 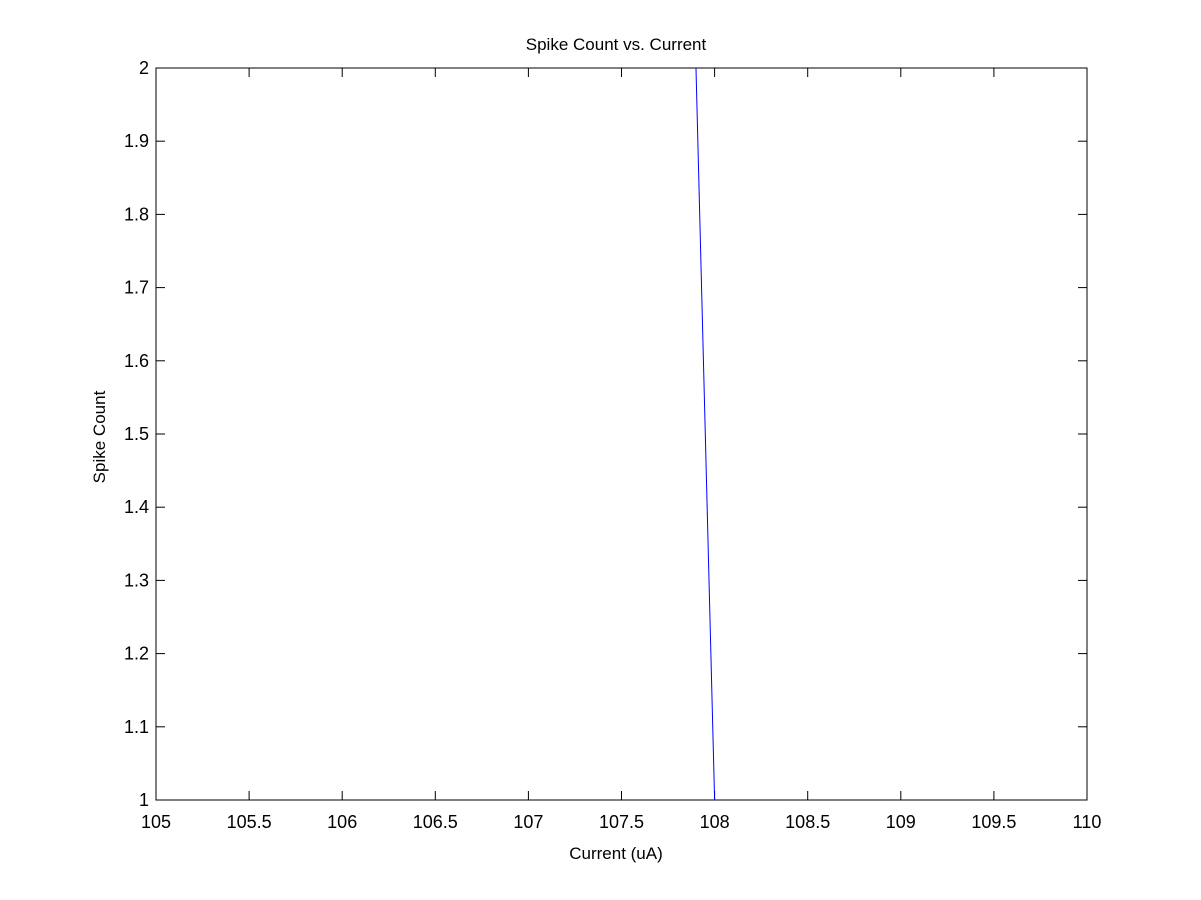 What do you see at coordinates (993, 822) in the screenshot?
I see `x-tick-label: 109.5` at bounding box center [993, 822].